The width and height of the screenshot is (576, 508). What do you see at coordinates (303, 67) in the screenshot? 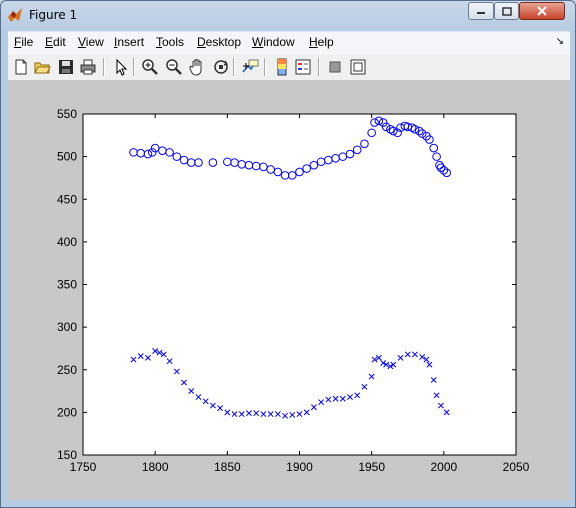
I see `legend-button` at bounding box center [303, 67].